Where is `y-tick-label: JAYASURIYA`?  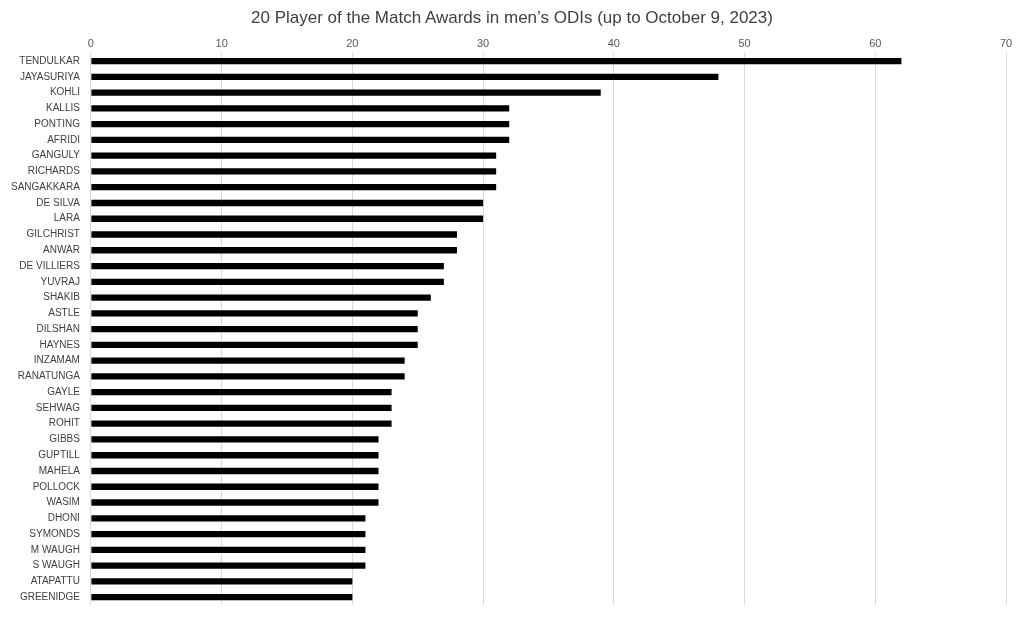 y-tick-label: JAYASURIYA is located at coordinates (50, 76).